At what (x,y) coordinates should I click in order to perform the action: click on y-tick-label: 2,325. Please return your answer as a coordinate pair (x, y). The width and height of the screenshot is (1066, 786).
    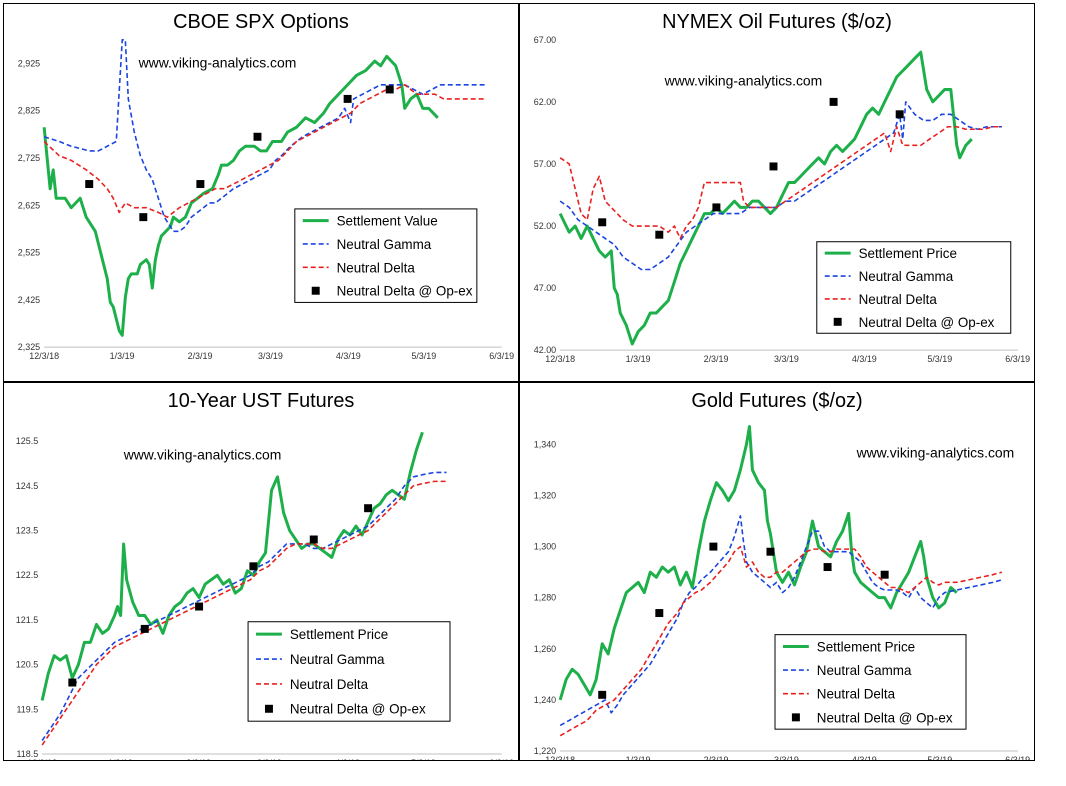
    Looking at the image, I should click on (29, 347).